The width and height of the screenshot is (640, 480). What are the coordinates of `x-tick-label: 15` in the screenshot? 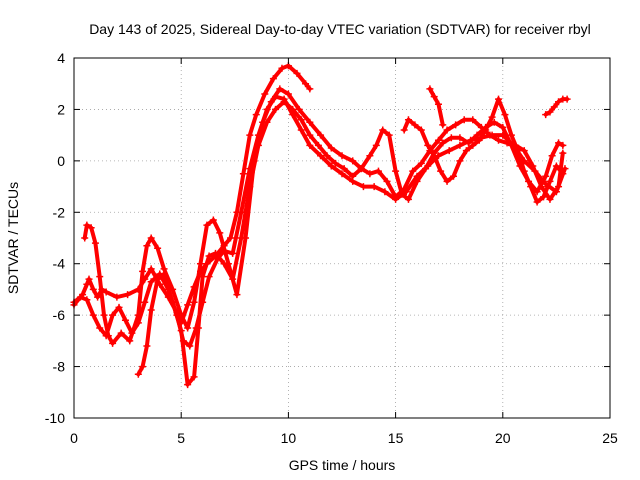 It's located at (396, 438).